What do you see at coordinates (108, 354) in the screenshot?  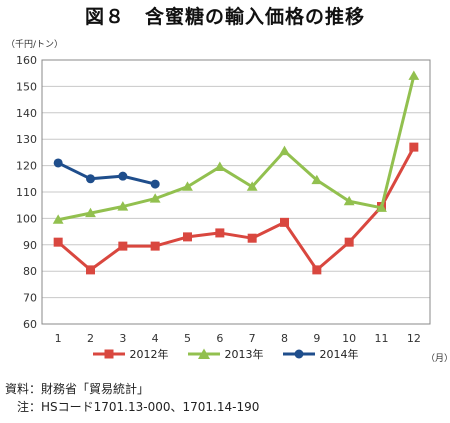 I see `legend-swatch-2012` at bounding box center [108, 354].